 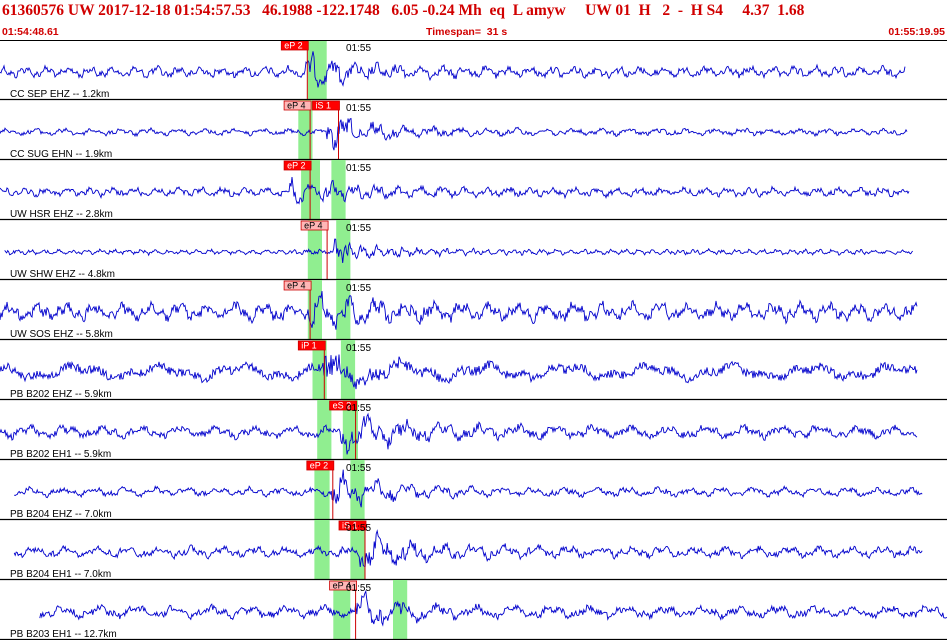 I want to click on trace-panel: iP 1 01:55 PB B202 EHZ -- 5.9km, so click(x=473, y=370).